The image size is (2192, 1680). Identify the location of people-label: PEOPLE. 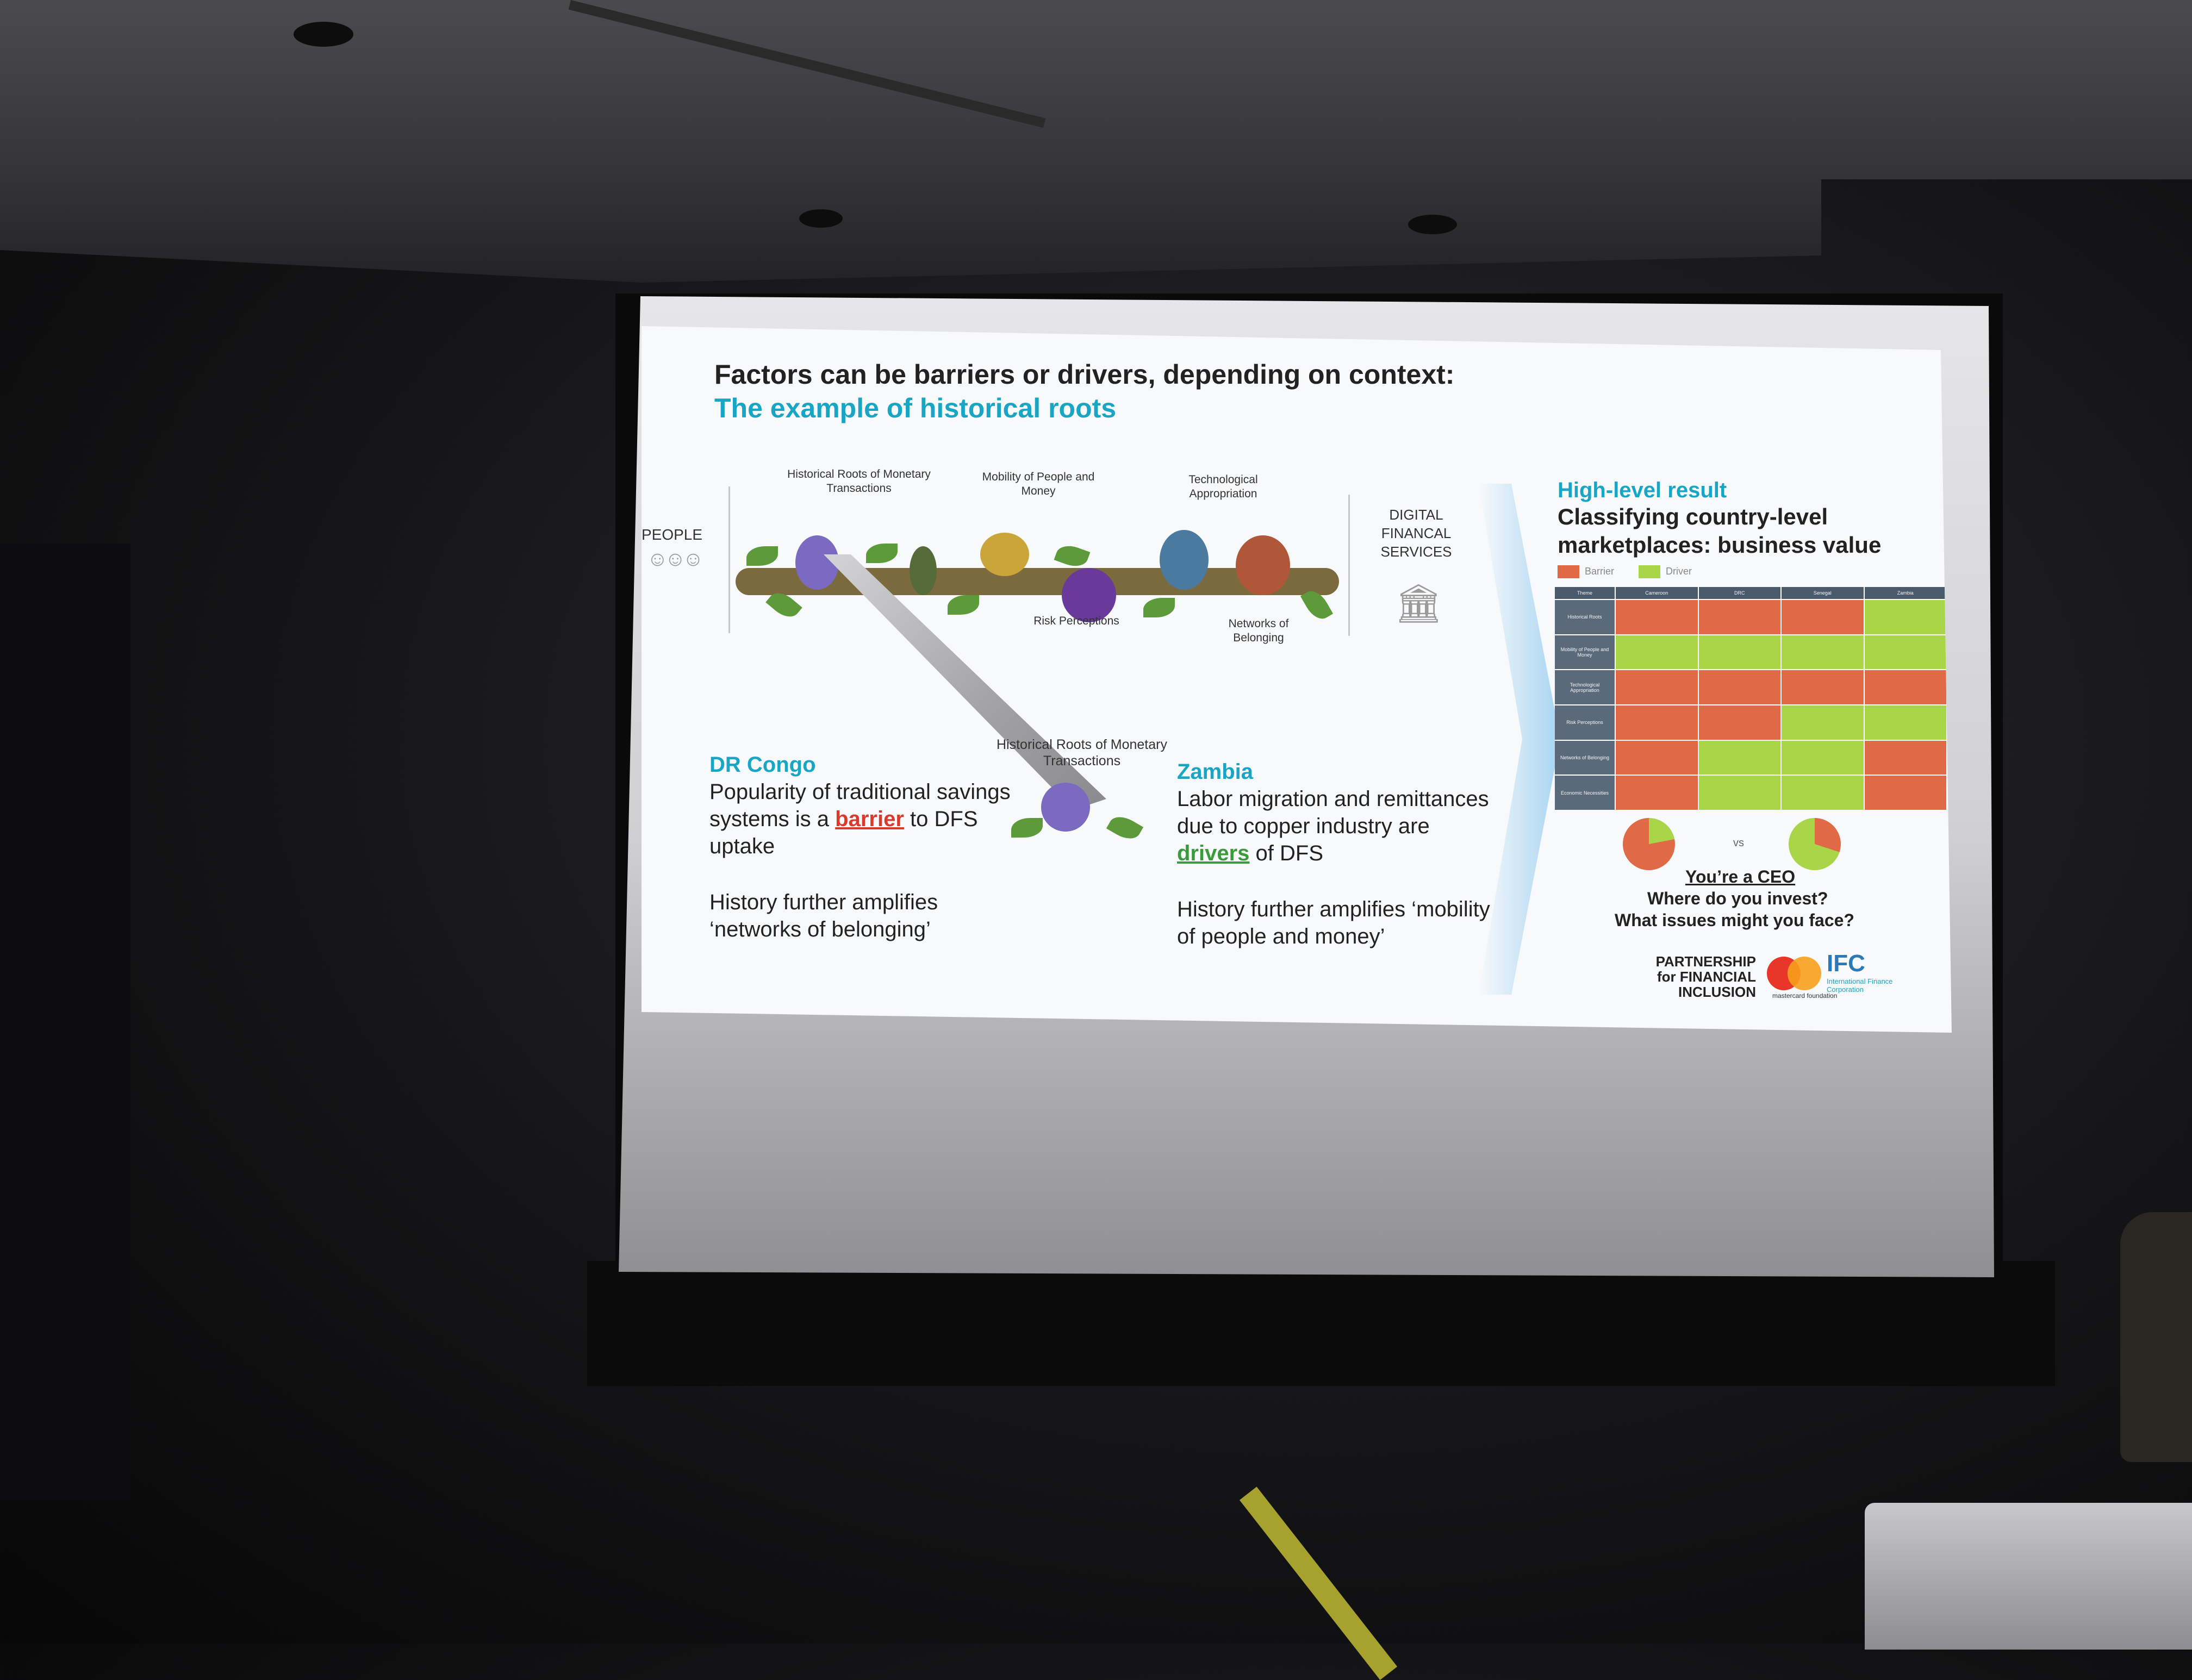
(672, 534).